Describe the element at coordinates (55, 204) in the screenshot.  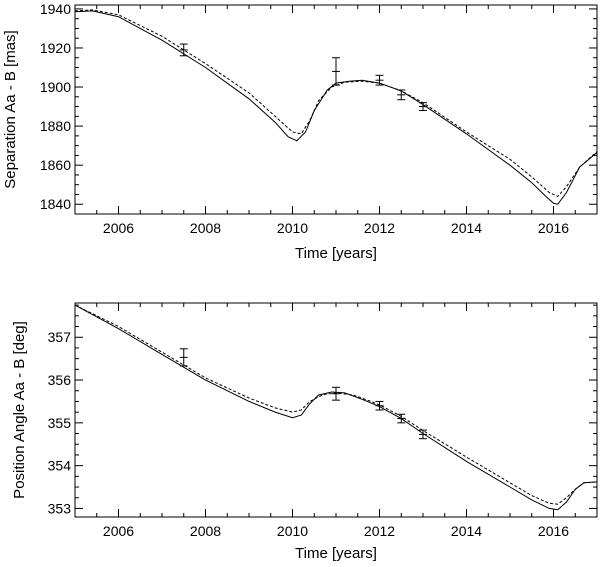
I see `separation-y-tick-label: 1840` at that location.